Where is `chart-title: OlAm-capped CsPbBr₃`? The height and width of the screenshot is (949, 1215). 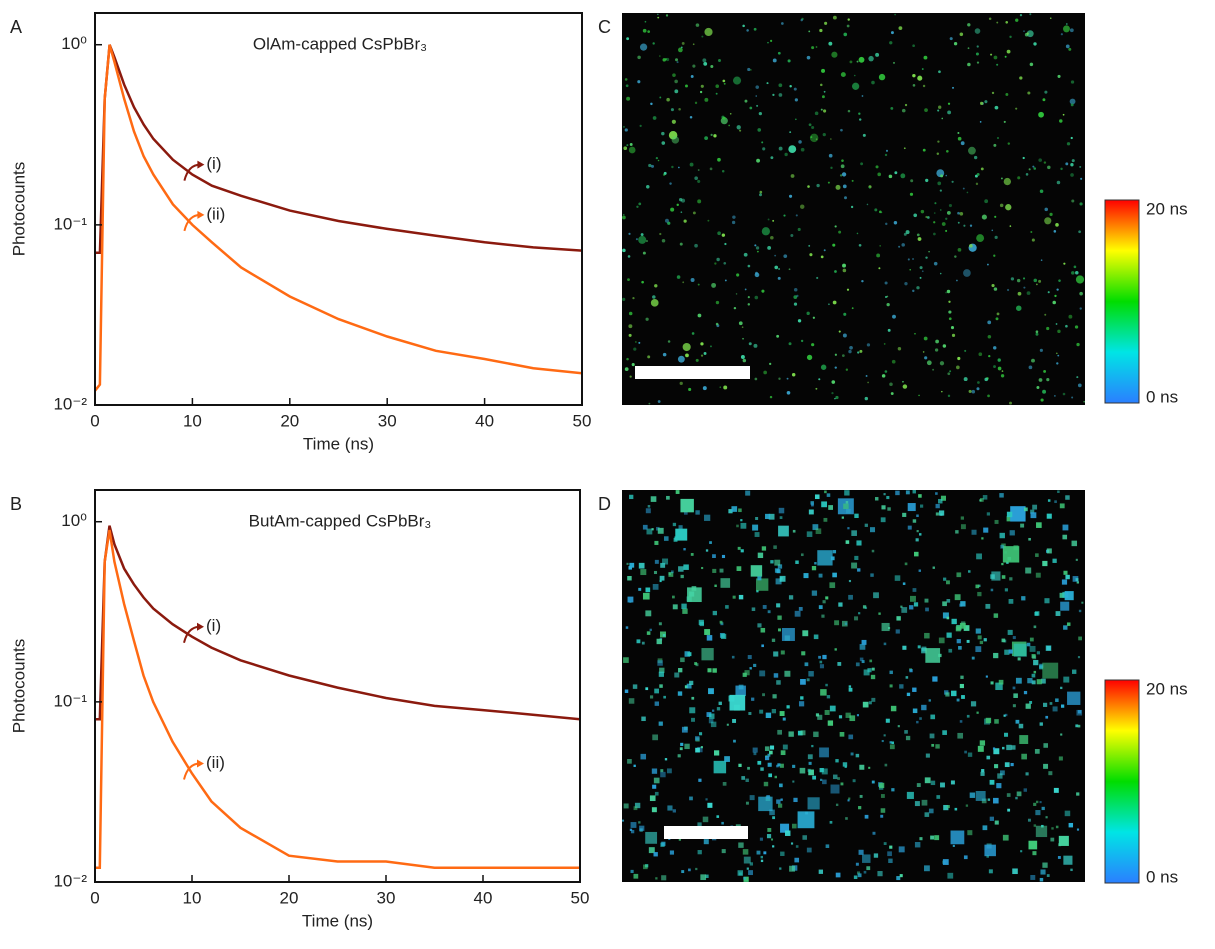
chart-title: OlAm-capped CsPbBr₃ is located at coordinates (340, 43).